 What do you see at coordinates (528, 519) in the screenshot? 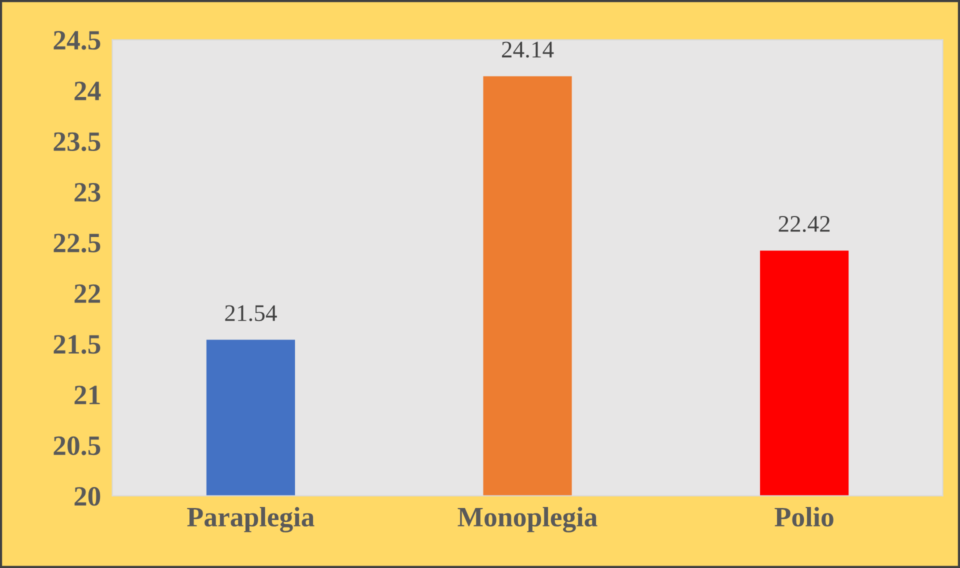
I see `x-tick-label: Monoplegia` at bounding box center [528, 519].